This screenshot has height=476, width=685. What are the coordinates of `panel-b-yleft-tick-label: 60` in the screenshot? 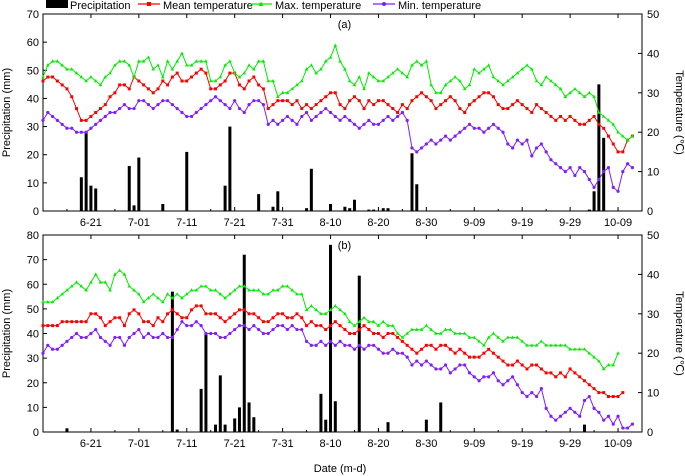 It's located at (33, 285).